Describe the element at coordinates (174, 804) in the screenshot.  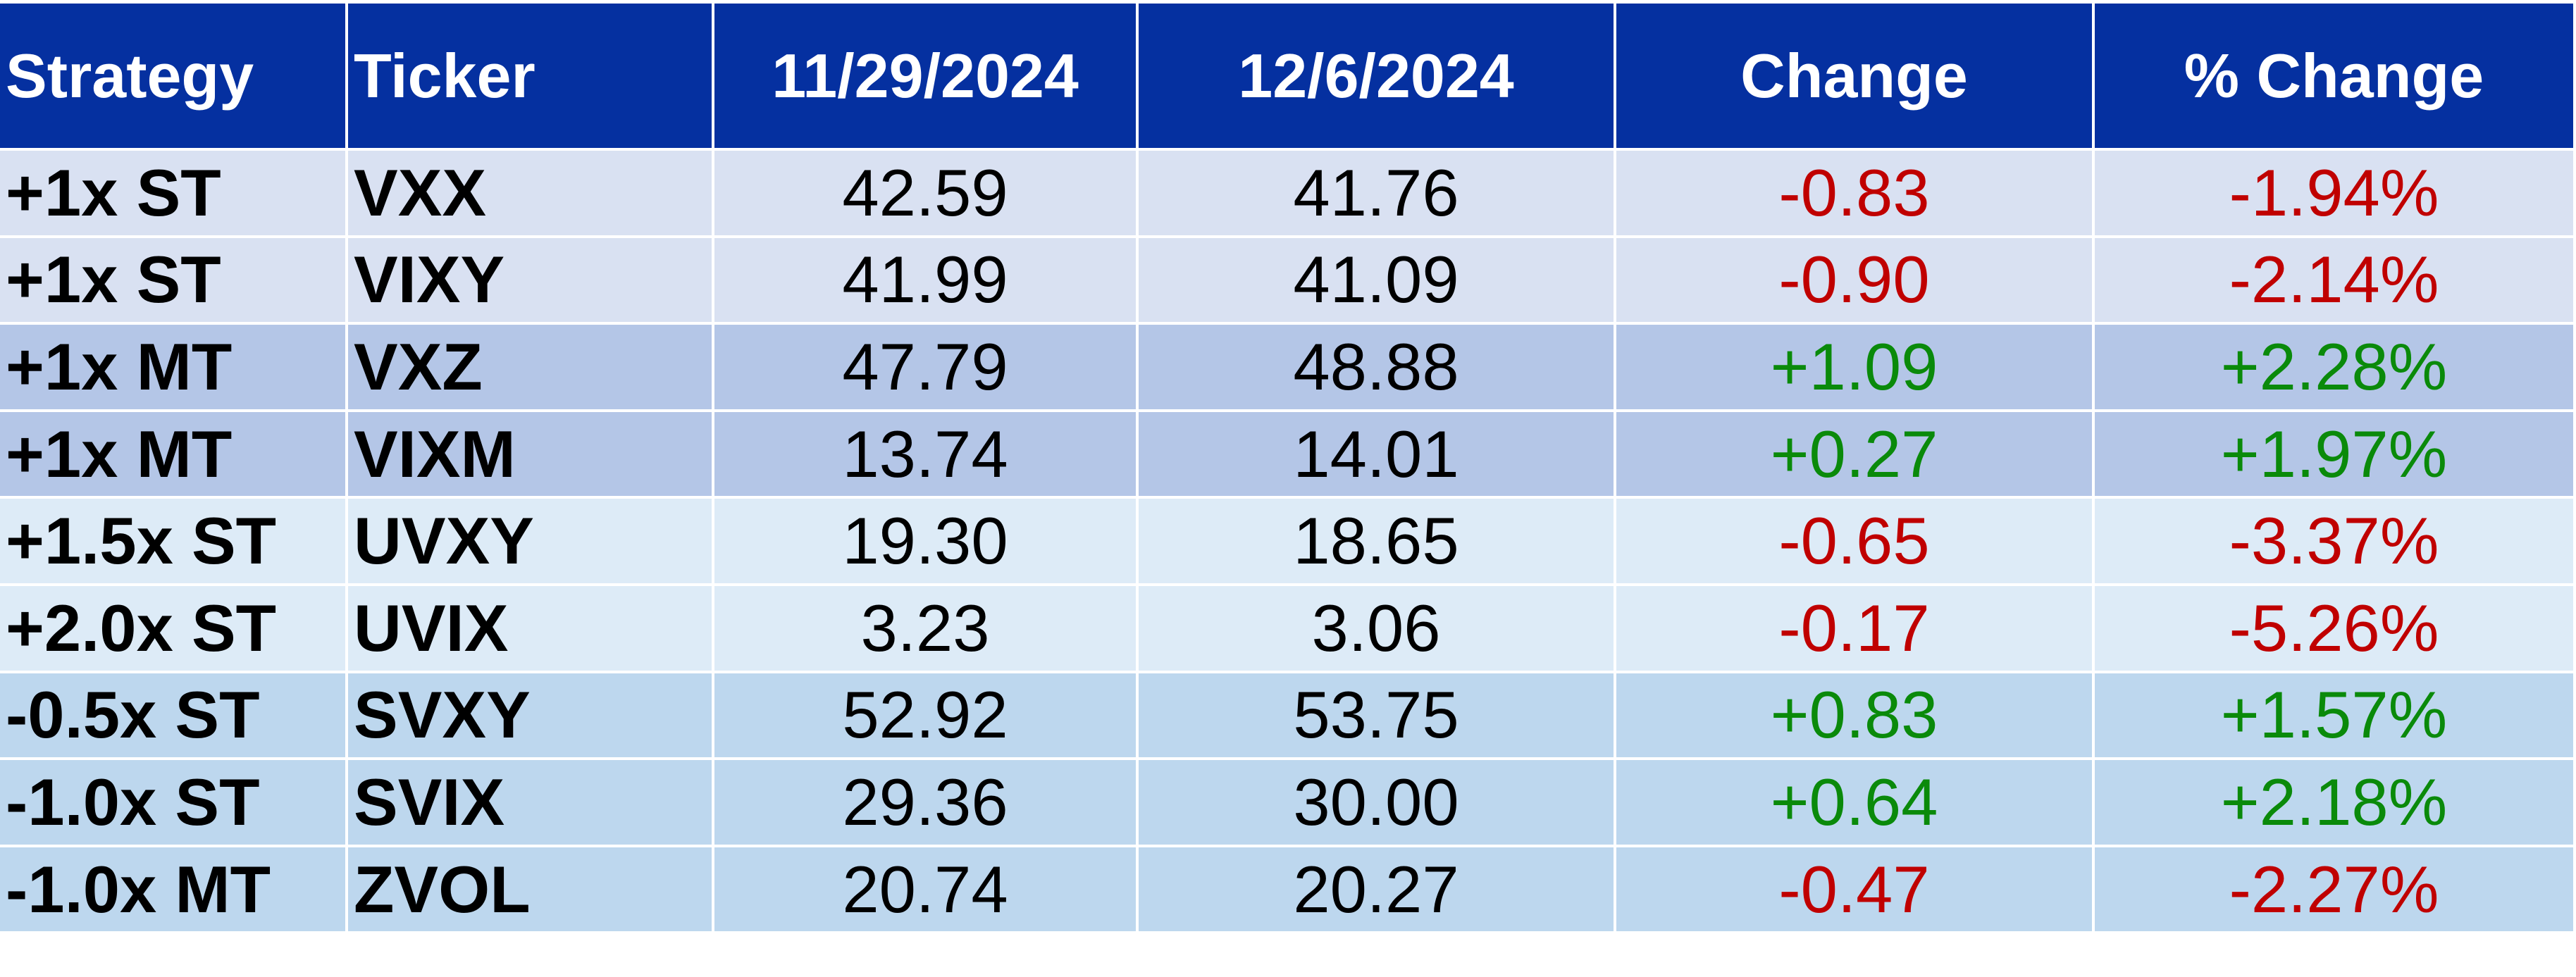
I see `label-cell: -1.0x ST` at that location.